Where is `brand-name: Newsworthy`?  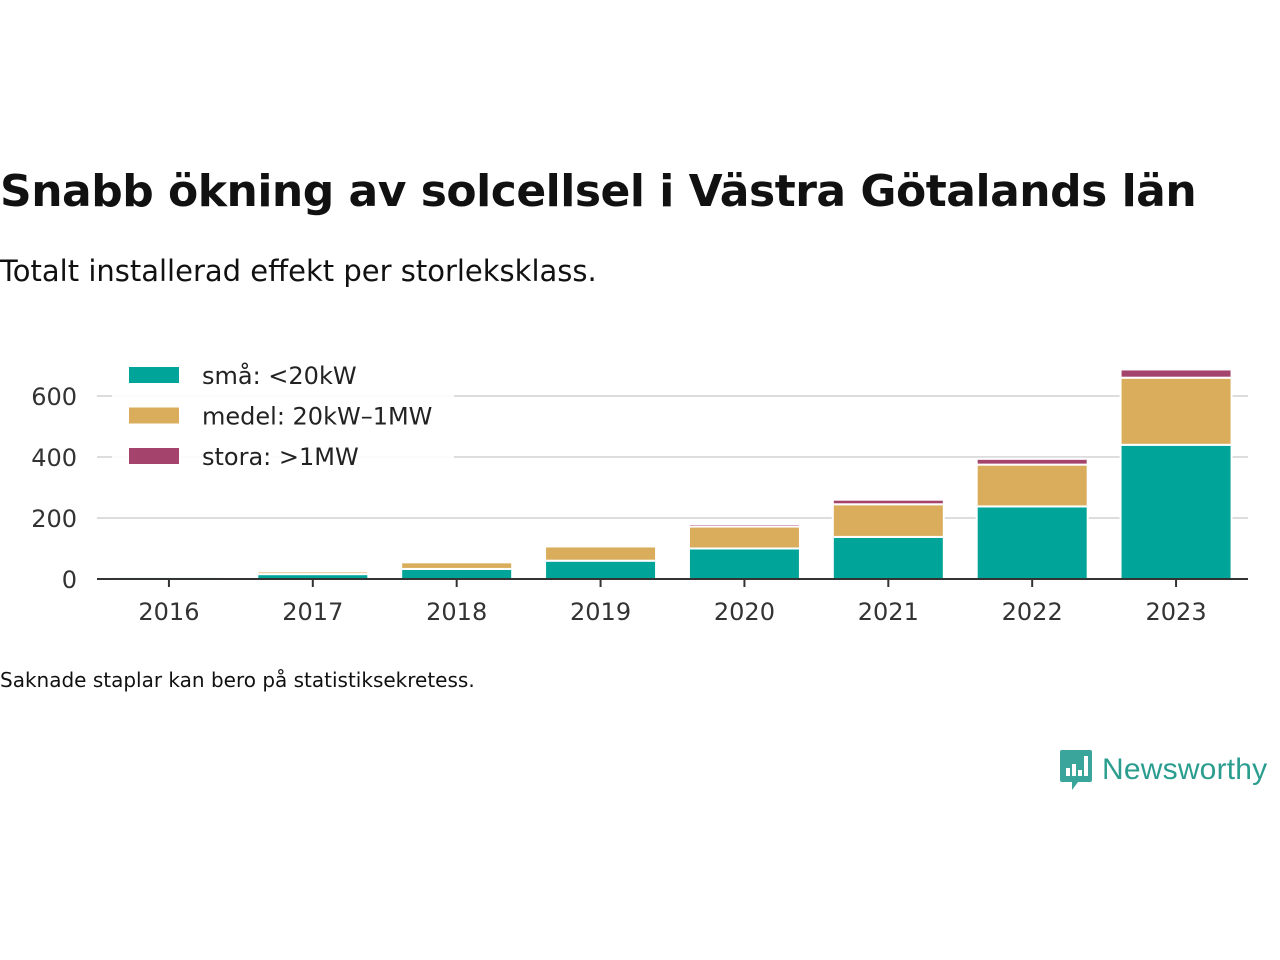 brand-name: Newsworthy is located at coordinates (1185, 769).